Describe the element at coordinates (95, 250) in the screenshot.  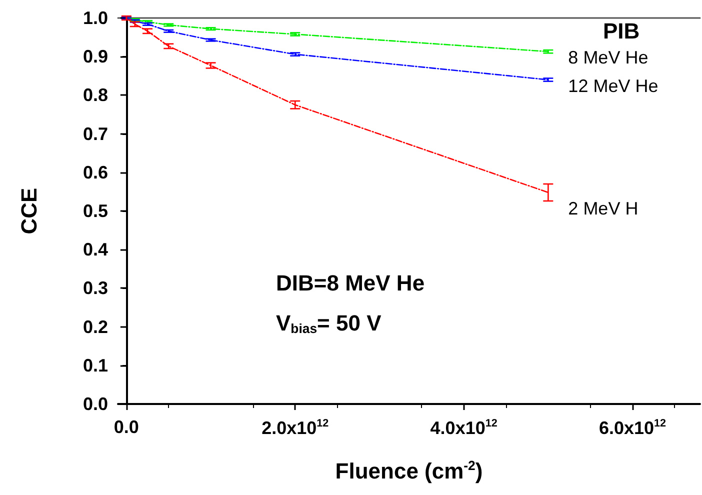
I see `y-tick-label: 0.4` at that location.